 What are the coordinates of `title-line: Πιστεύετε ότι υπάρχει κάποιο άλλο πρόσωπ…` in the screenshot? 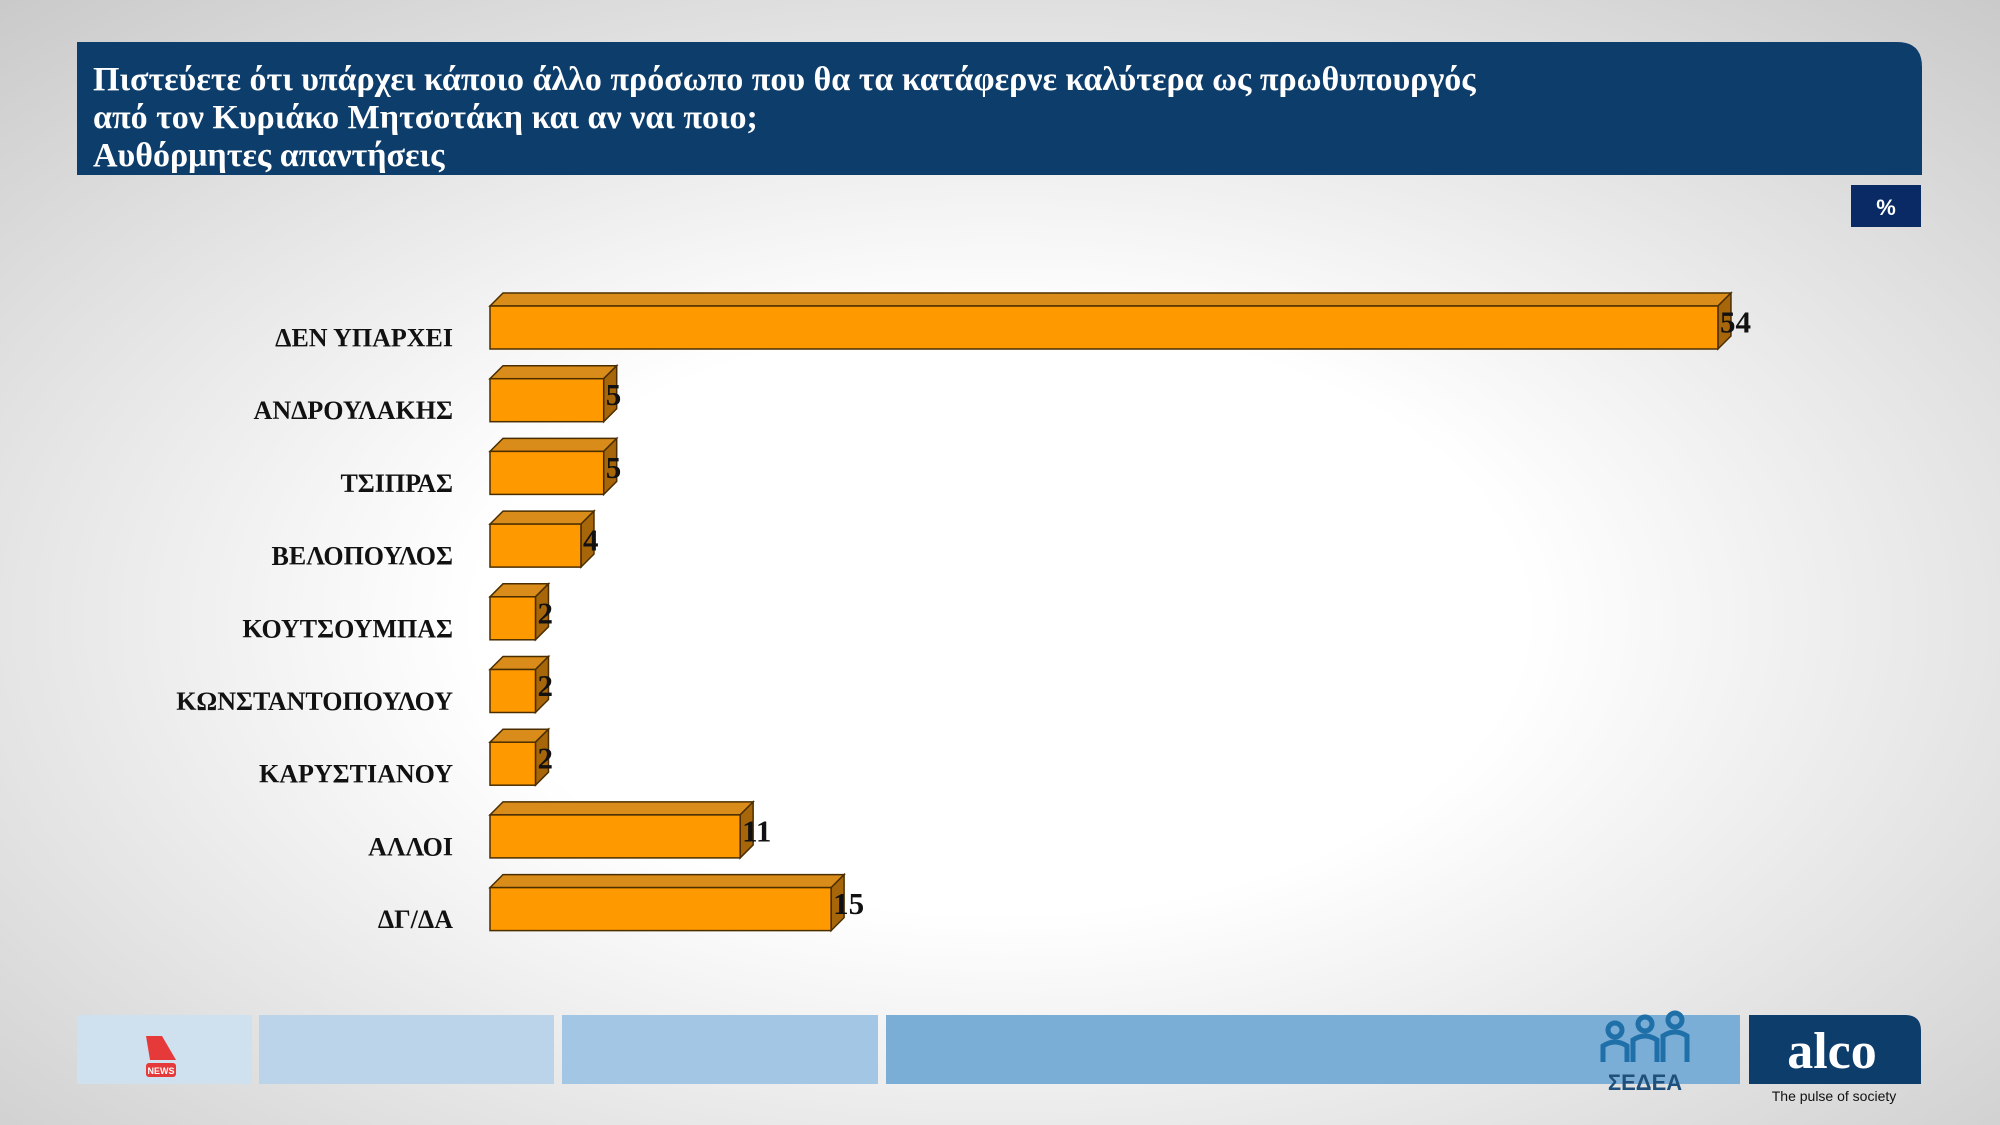 It's located at (784, 79).